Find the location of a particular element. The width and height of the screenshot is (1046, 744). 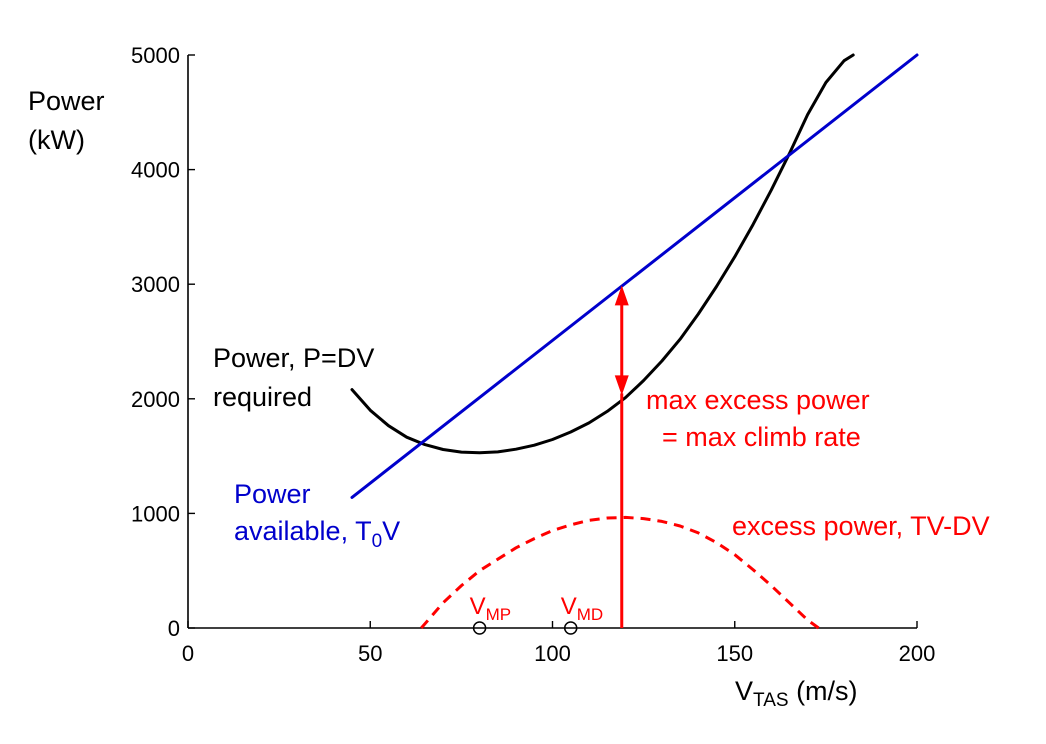

y-axis-title-line1: Power is located at coordinates (66, 101).